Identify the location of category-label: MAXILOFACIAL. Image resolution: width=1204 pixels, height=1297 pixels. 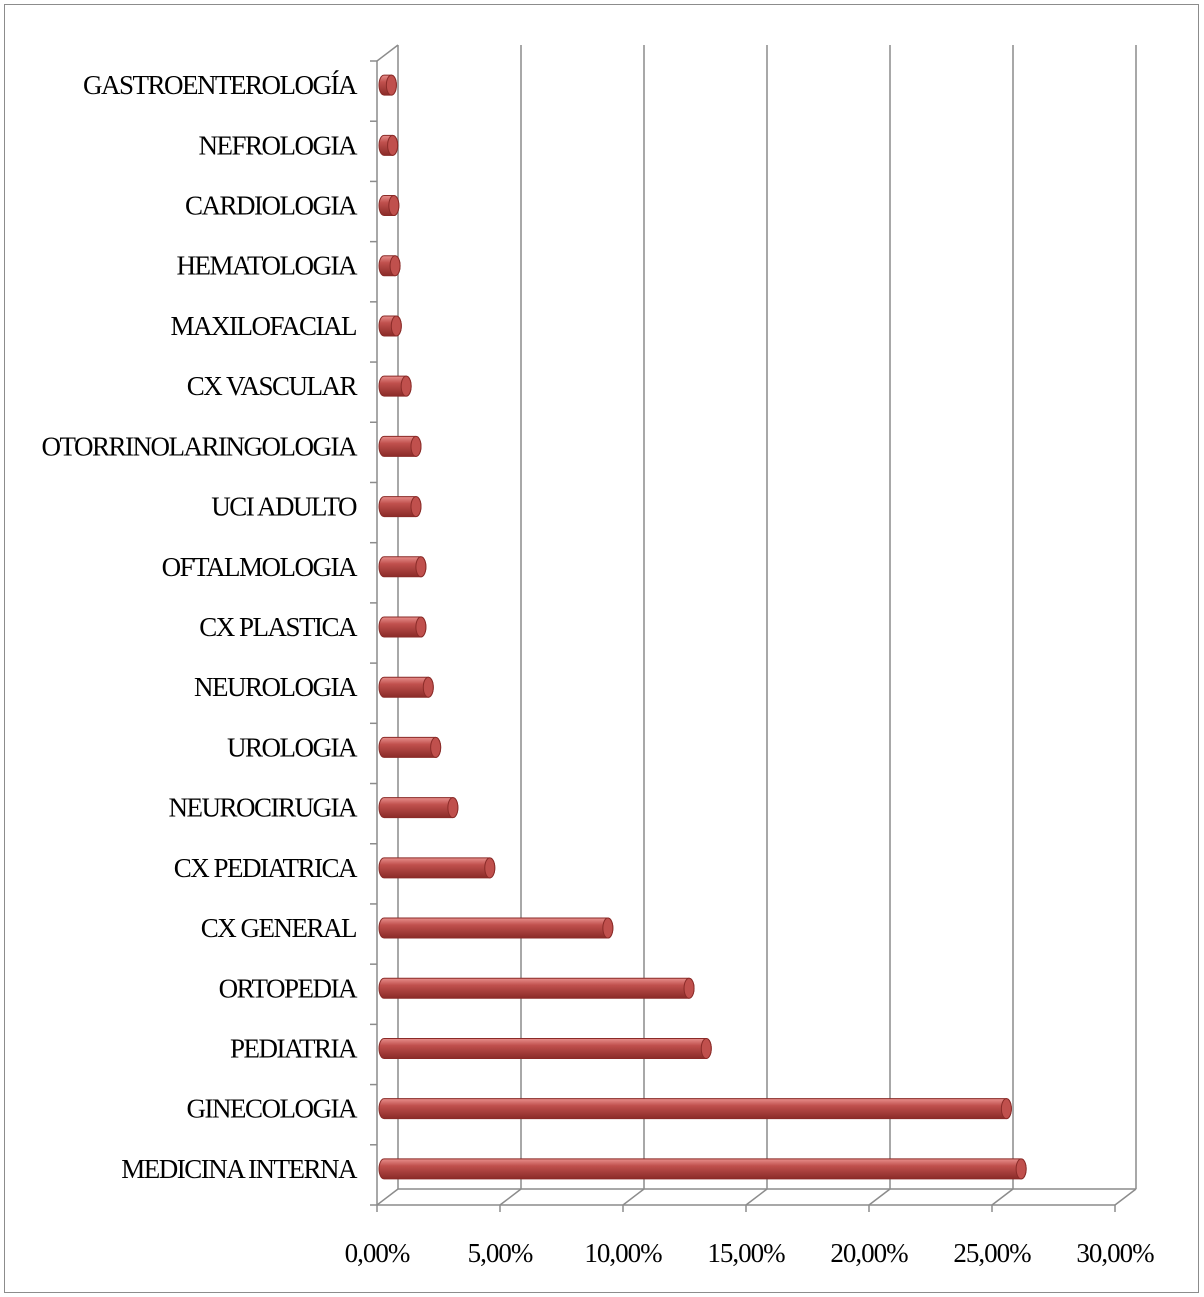
(264, 326).